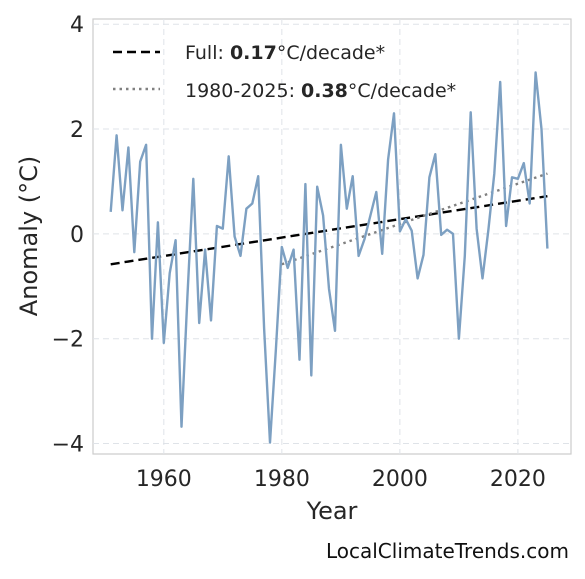 This screenshot has width=585, height=579. What do you see at coordinates (207, 53) in the screenshot?
I see `legend-full-prefix: Full:` at bounding box center [207, 53].